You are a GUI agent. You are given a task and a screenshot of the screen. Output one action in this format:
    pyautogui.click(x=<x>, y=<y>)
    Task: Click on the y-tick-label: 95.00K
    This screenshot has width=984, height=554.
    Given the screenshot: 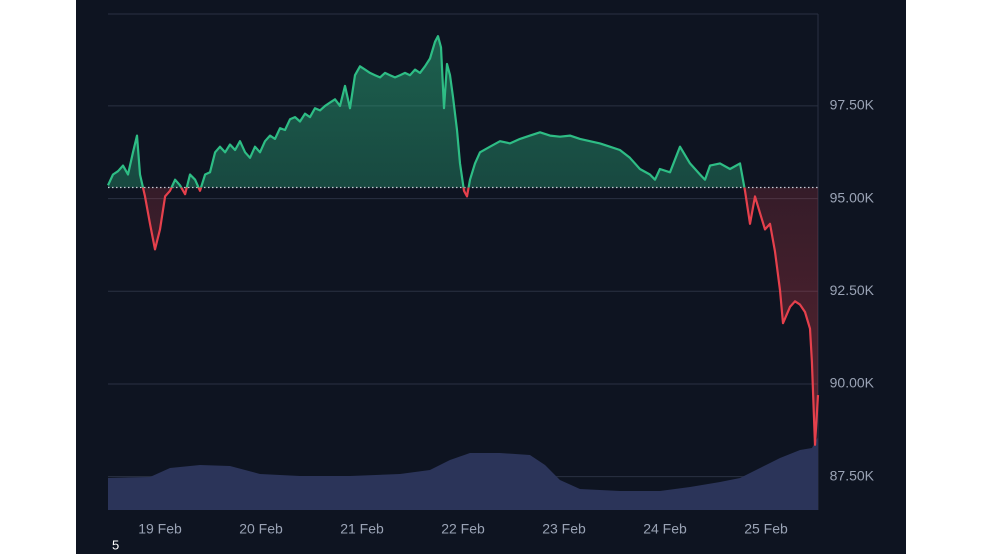 What is the action you would take?
    pyautogui.click(x=852, y=197)
    